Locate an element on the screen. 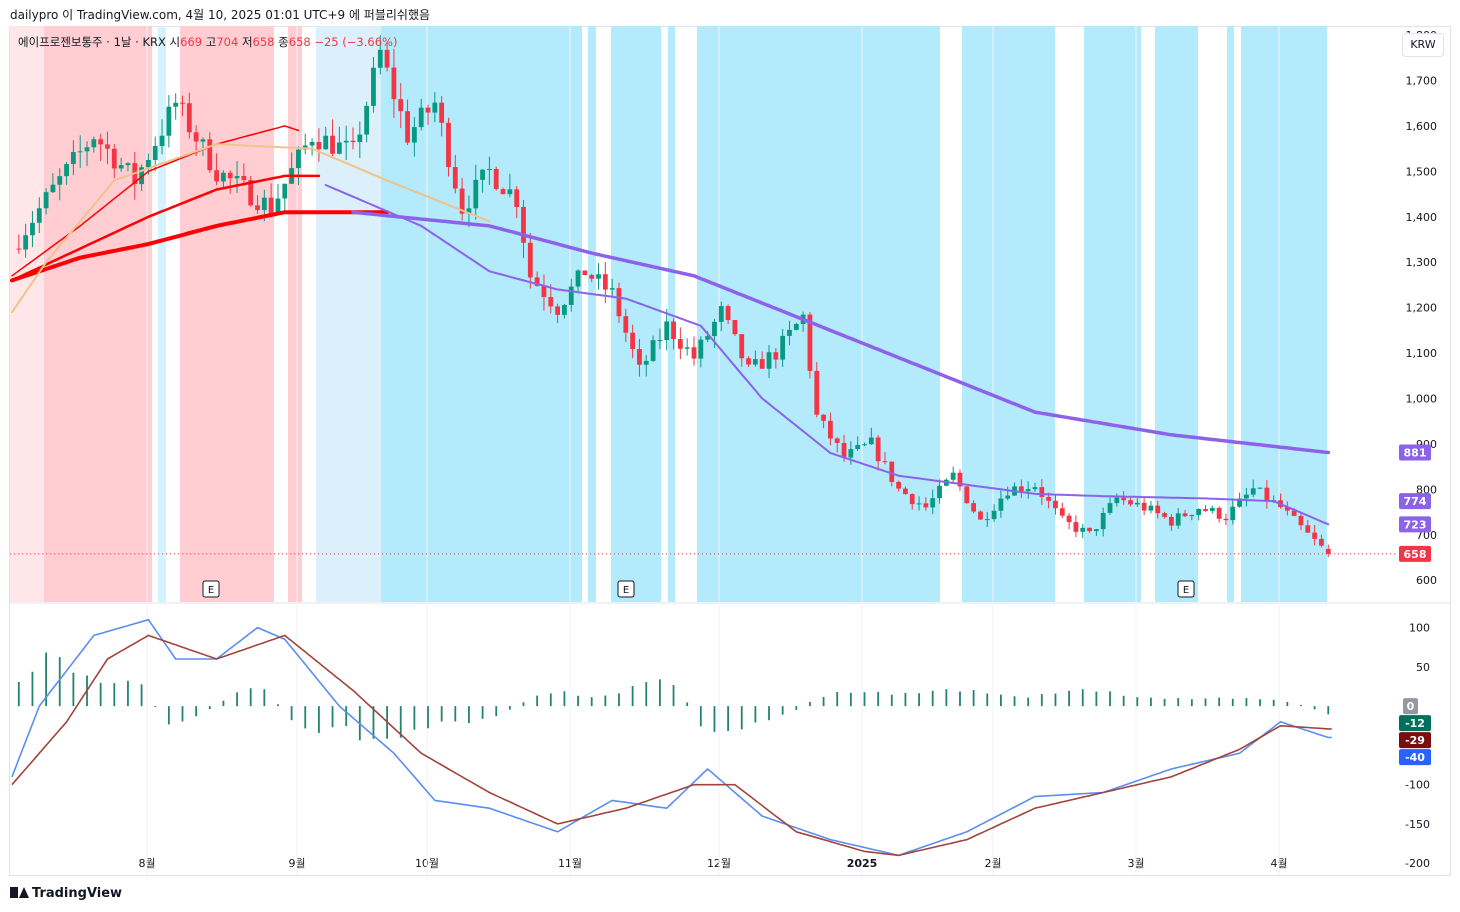 This screenshot has height=912, width=1460. high-value: 704 is located at coordinates (227, 42).